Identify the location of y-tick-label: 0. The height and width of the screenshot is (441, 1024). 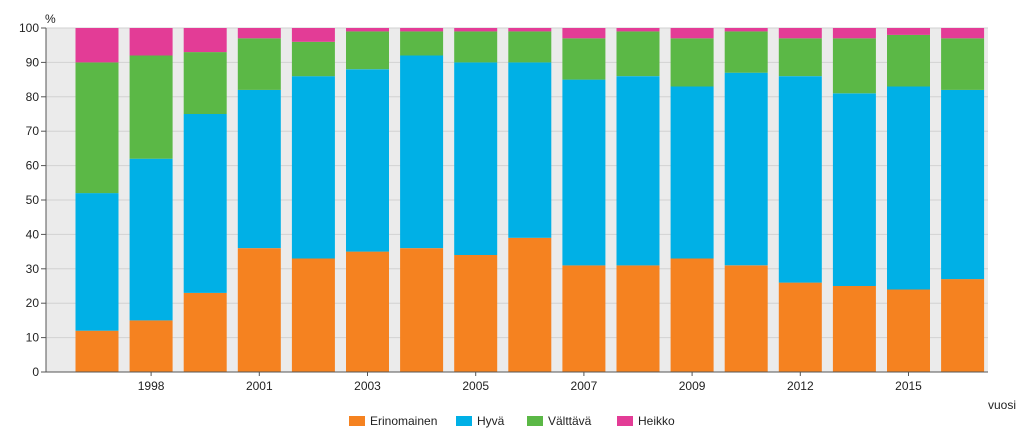
(35, 372).